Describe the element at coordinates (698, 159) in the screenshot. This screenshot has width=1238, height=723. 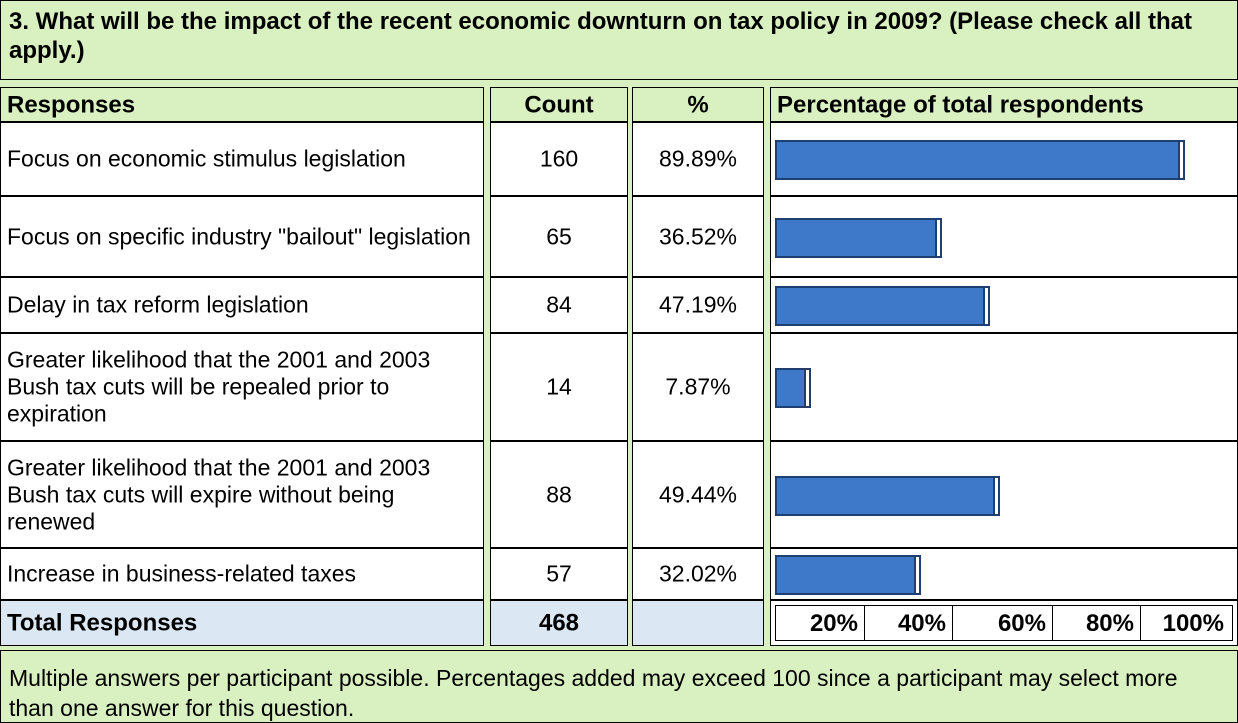
I see `response-percent: 89.89%` at that location.